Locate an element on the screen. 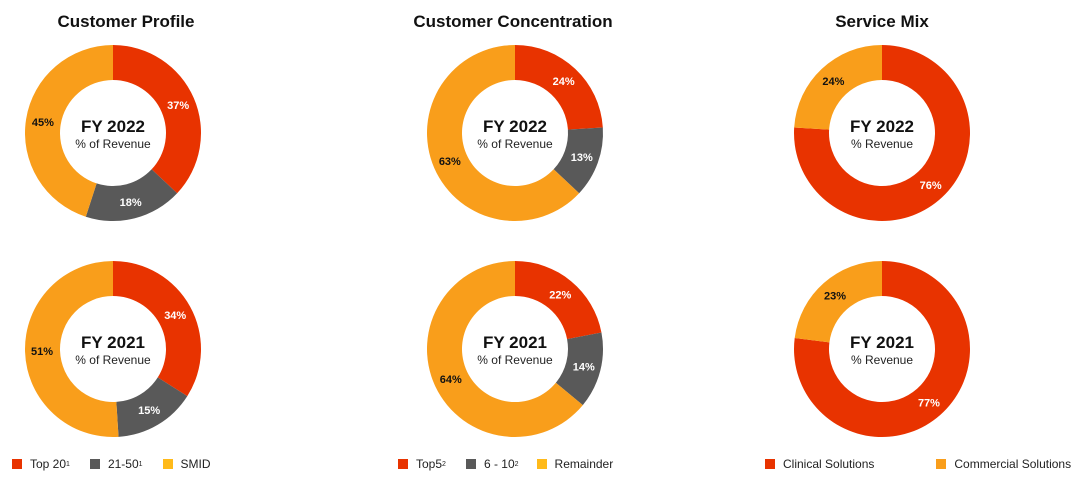 The image size is (1080, 480). data-label: 13% is located at coordinates (582, 158).